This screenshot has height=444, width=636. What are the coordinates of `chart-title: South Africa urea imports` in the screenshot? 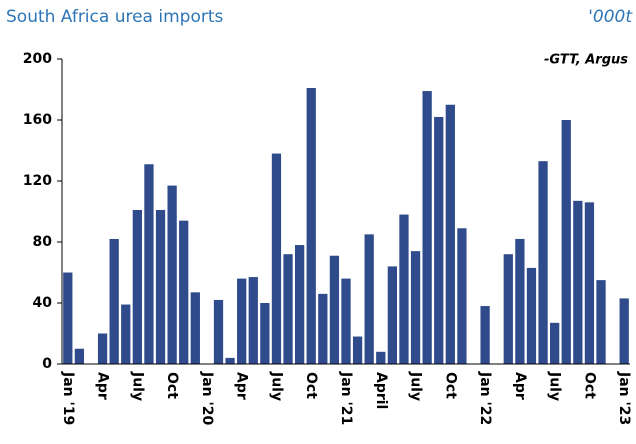 It's located at (114, 17).